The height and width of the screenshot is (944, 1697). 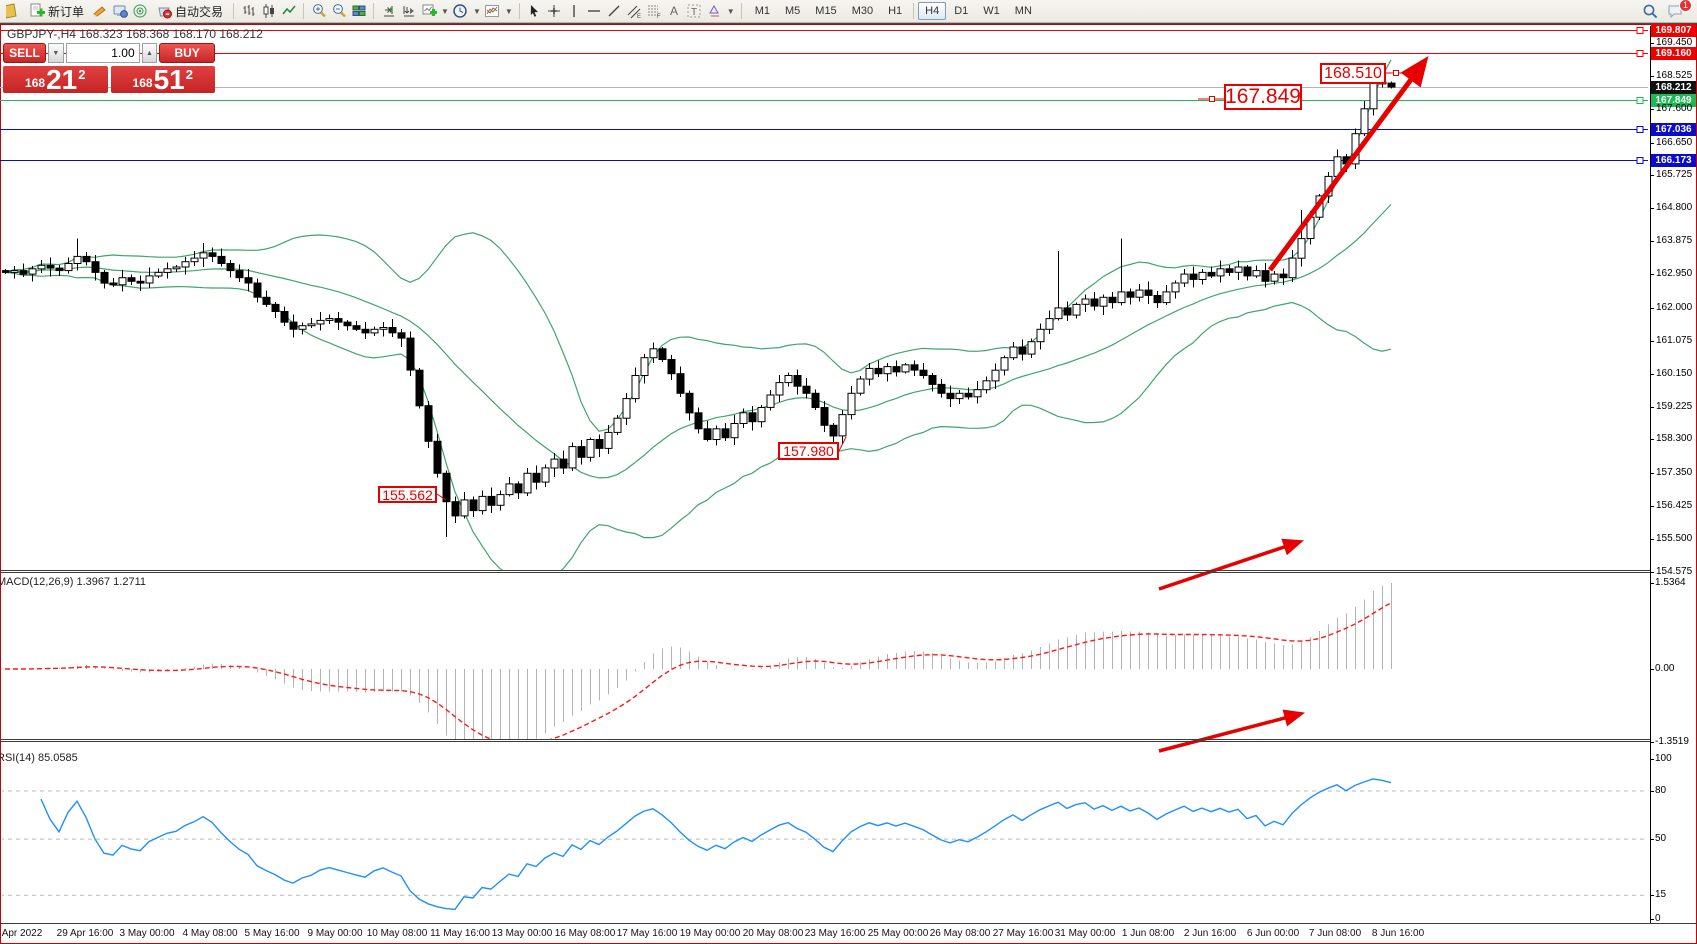 I want to click on line-chart-style-icon, so click(x=288, y=11).